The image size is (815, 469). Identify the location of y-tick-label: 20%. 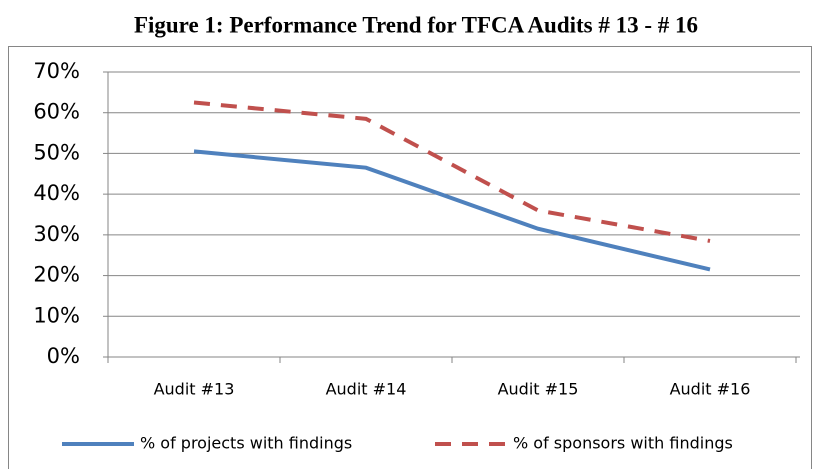
(56, 275).